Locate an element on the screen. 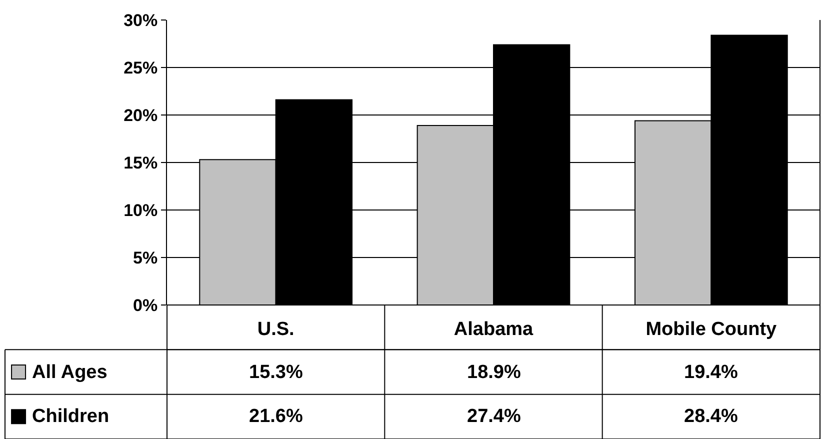 This screenshot has height=439, width=825. y-tick-label: 20% is located at coordinates (141, 115).